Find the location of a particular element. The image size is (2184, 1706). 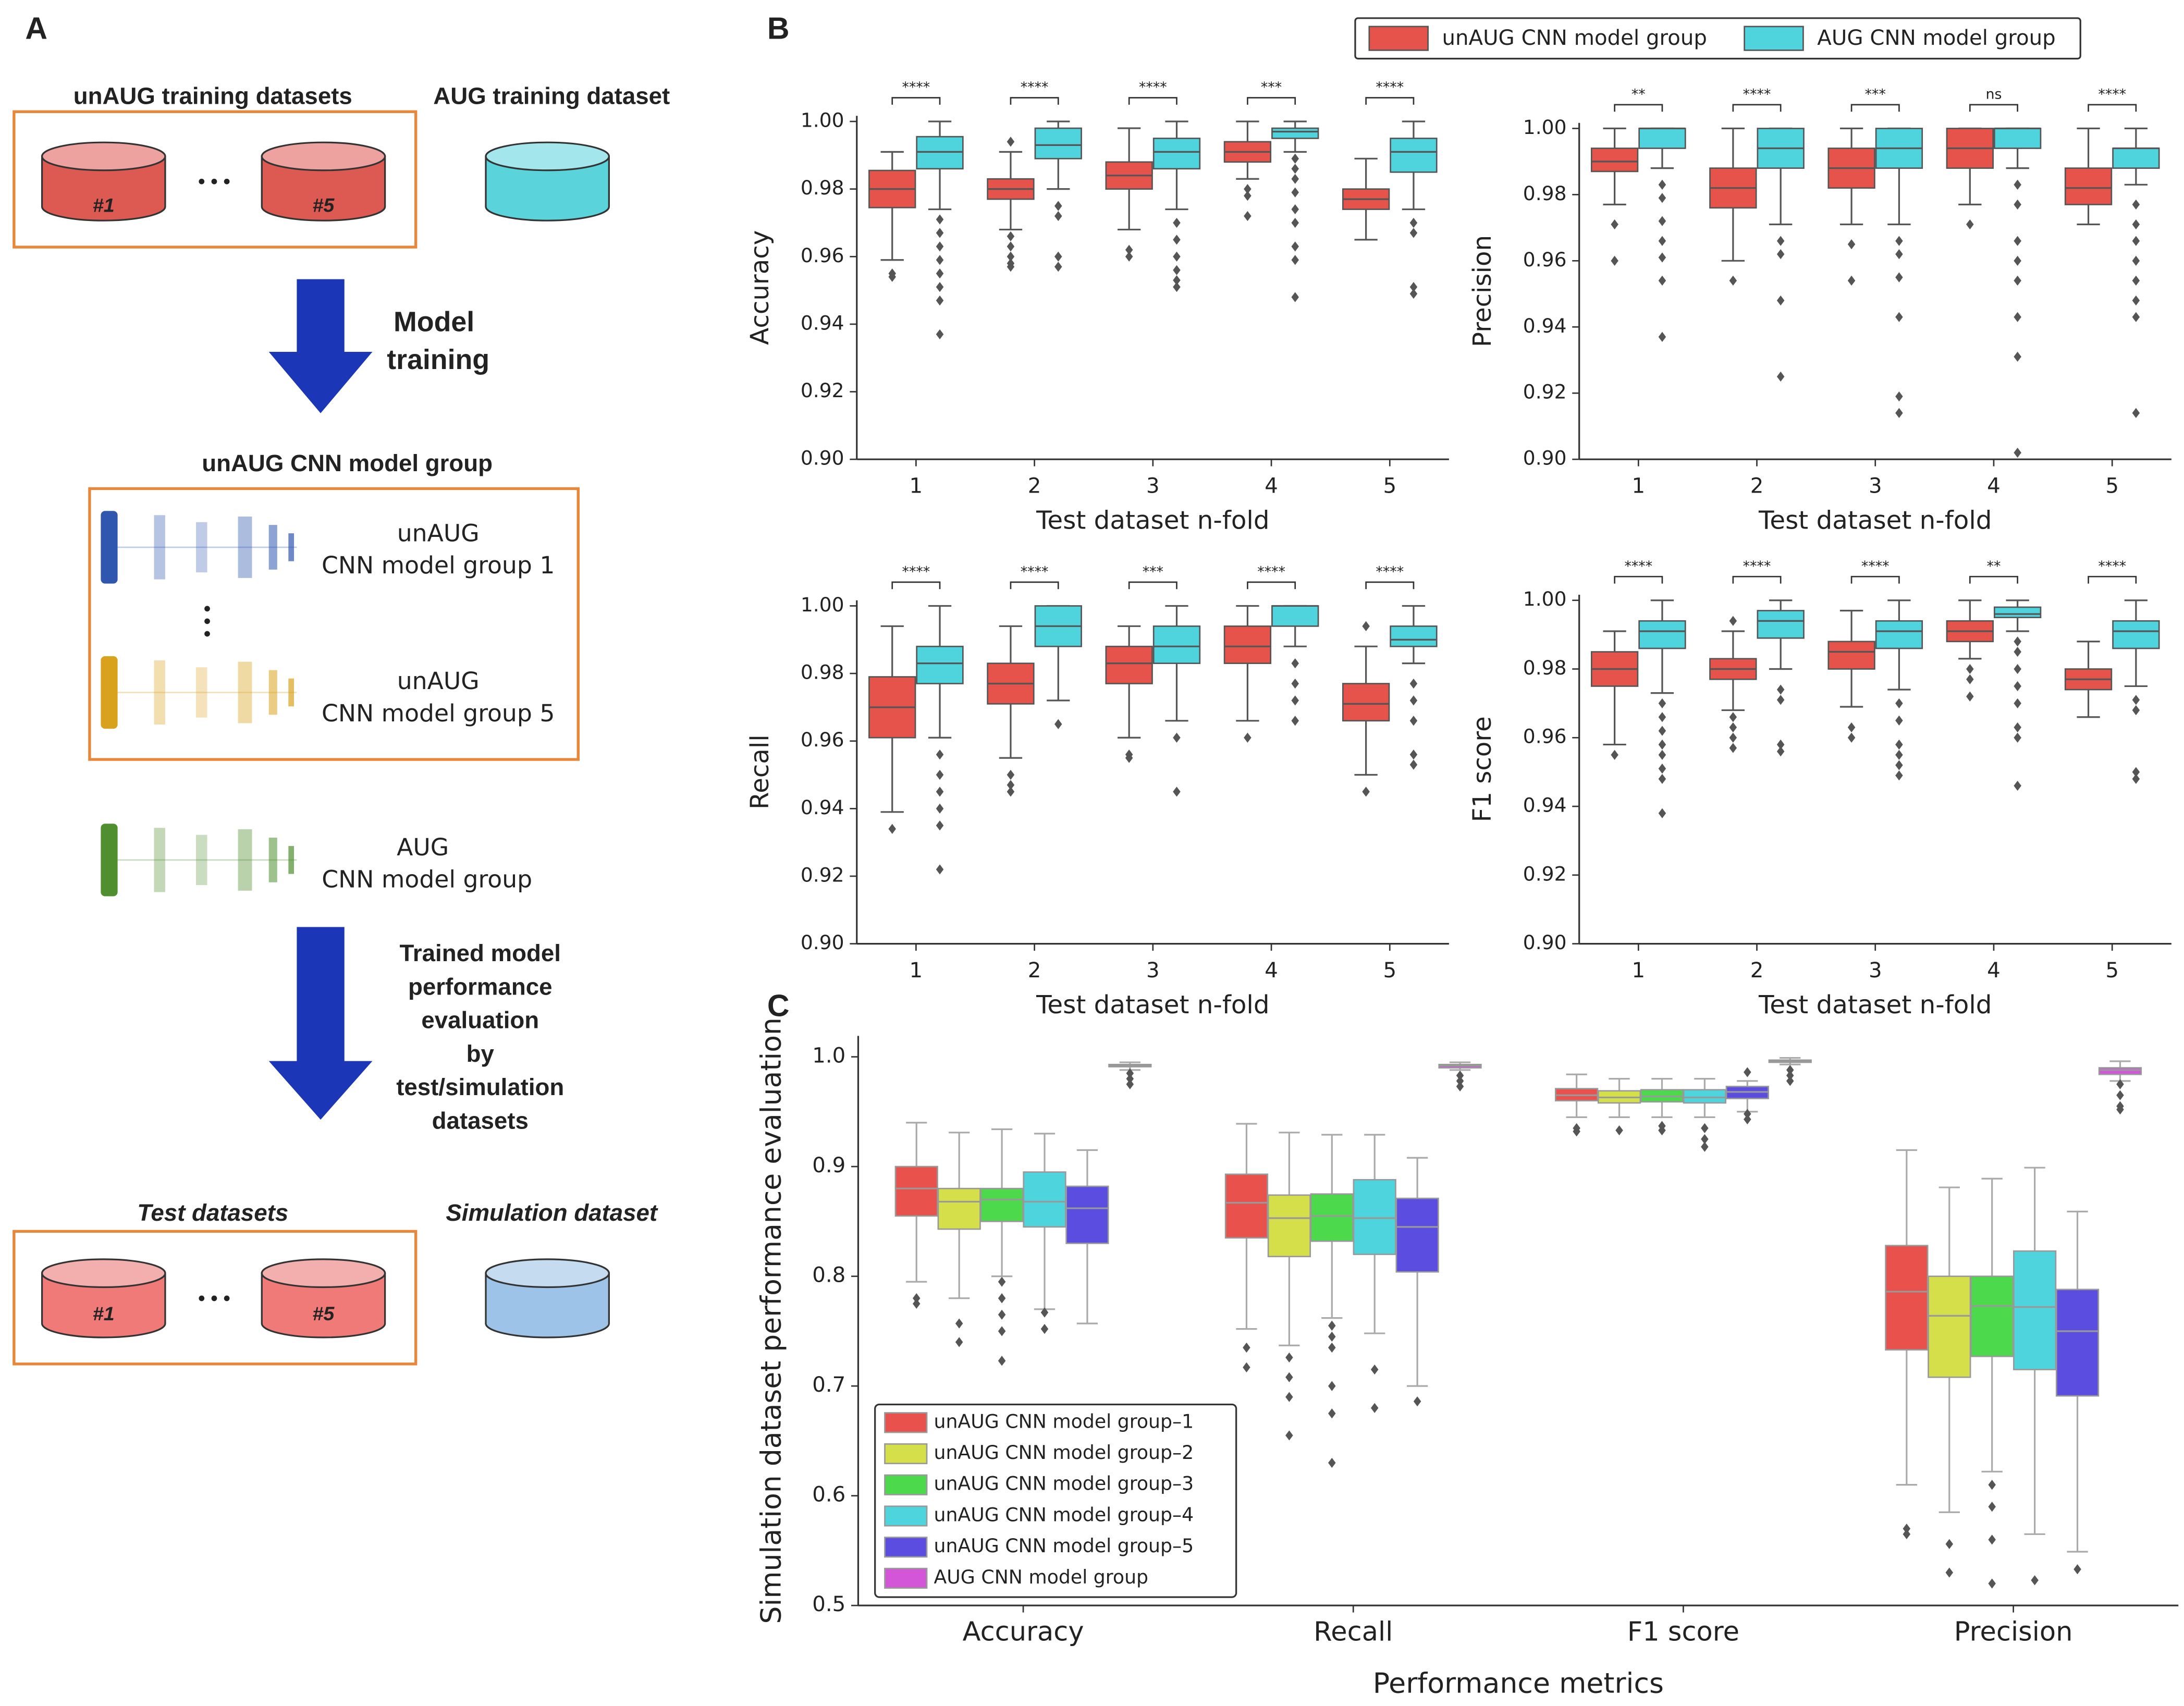

group-frame is located at coordinates (215, 179).